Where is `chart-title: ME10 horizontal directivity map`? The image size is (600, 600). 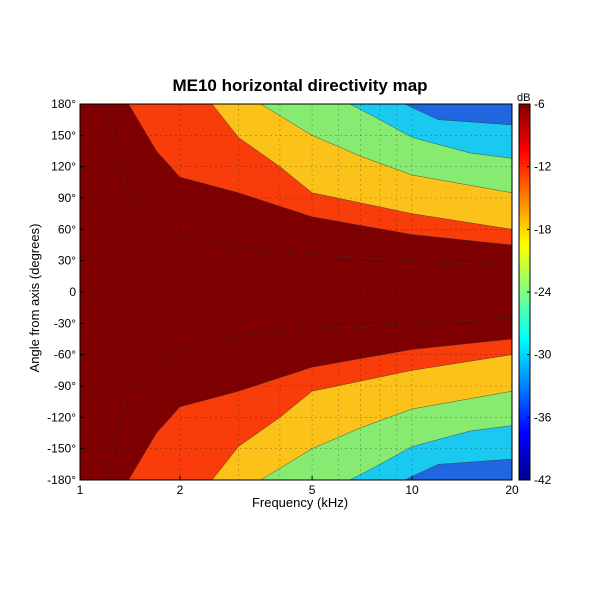
chart-title: ME10 horizontal directivity map is located at coordinates (300, 85).